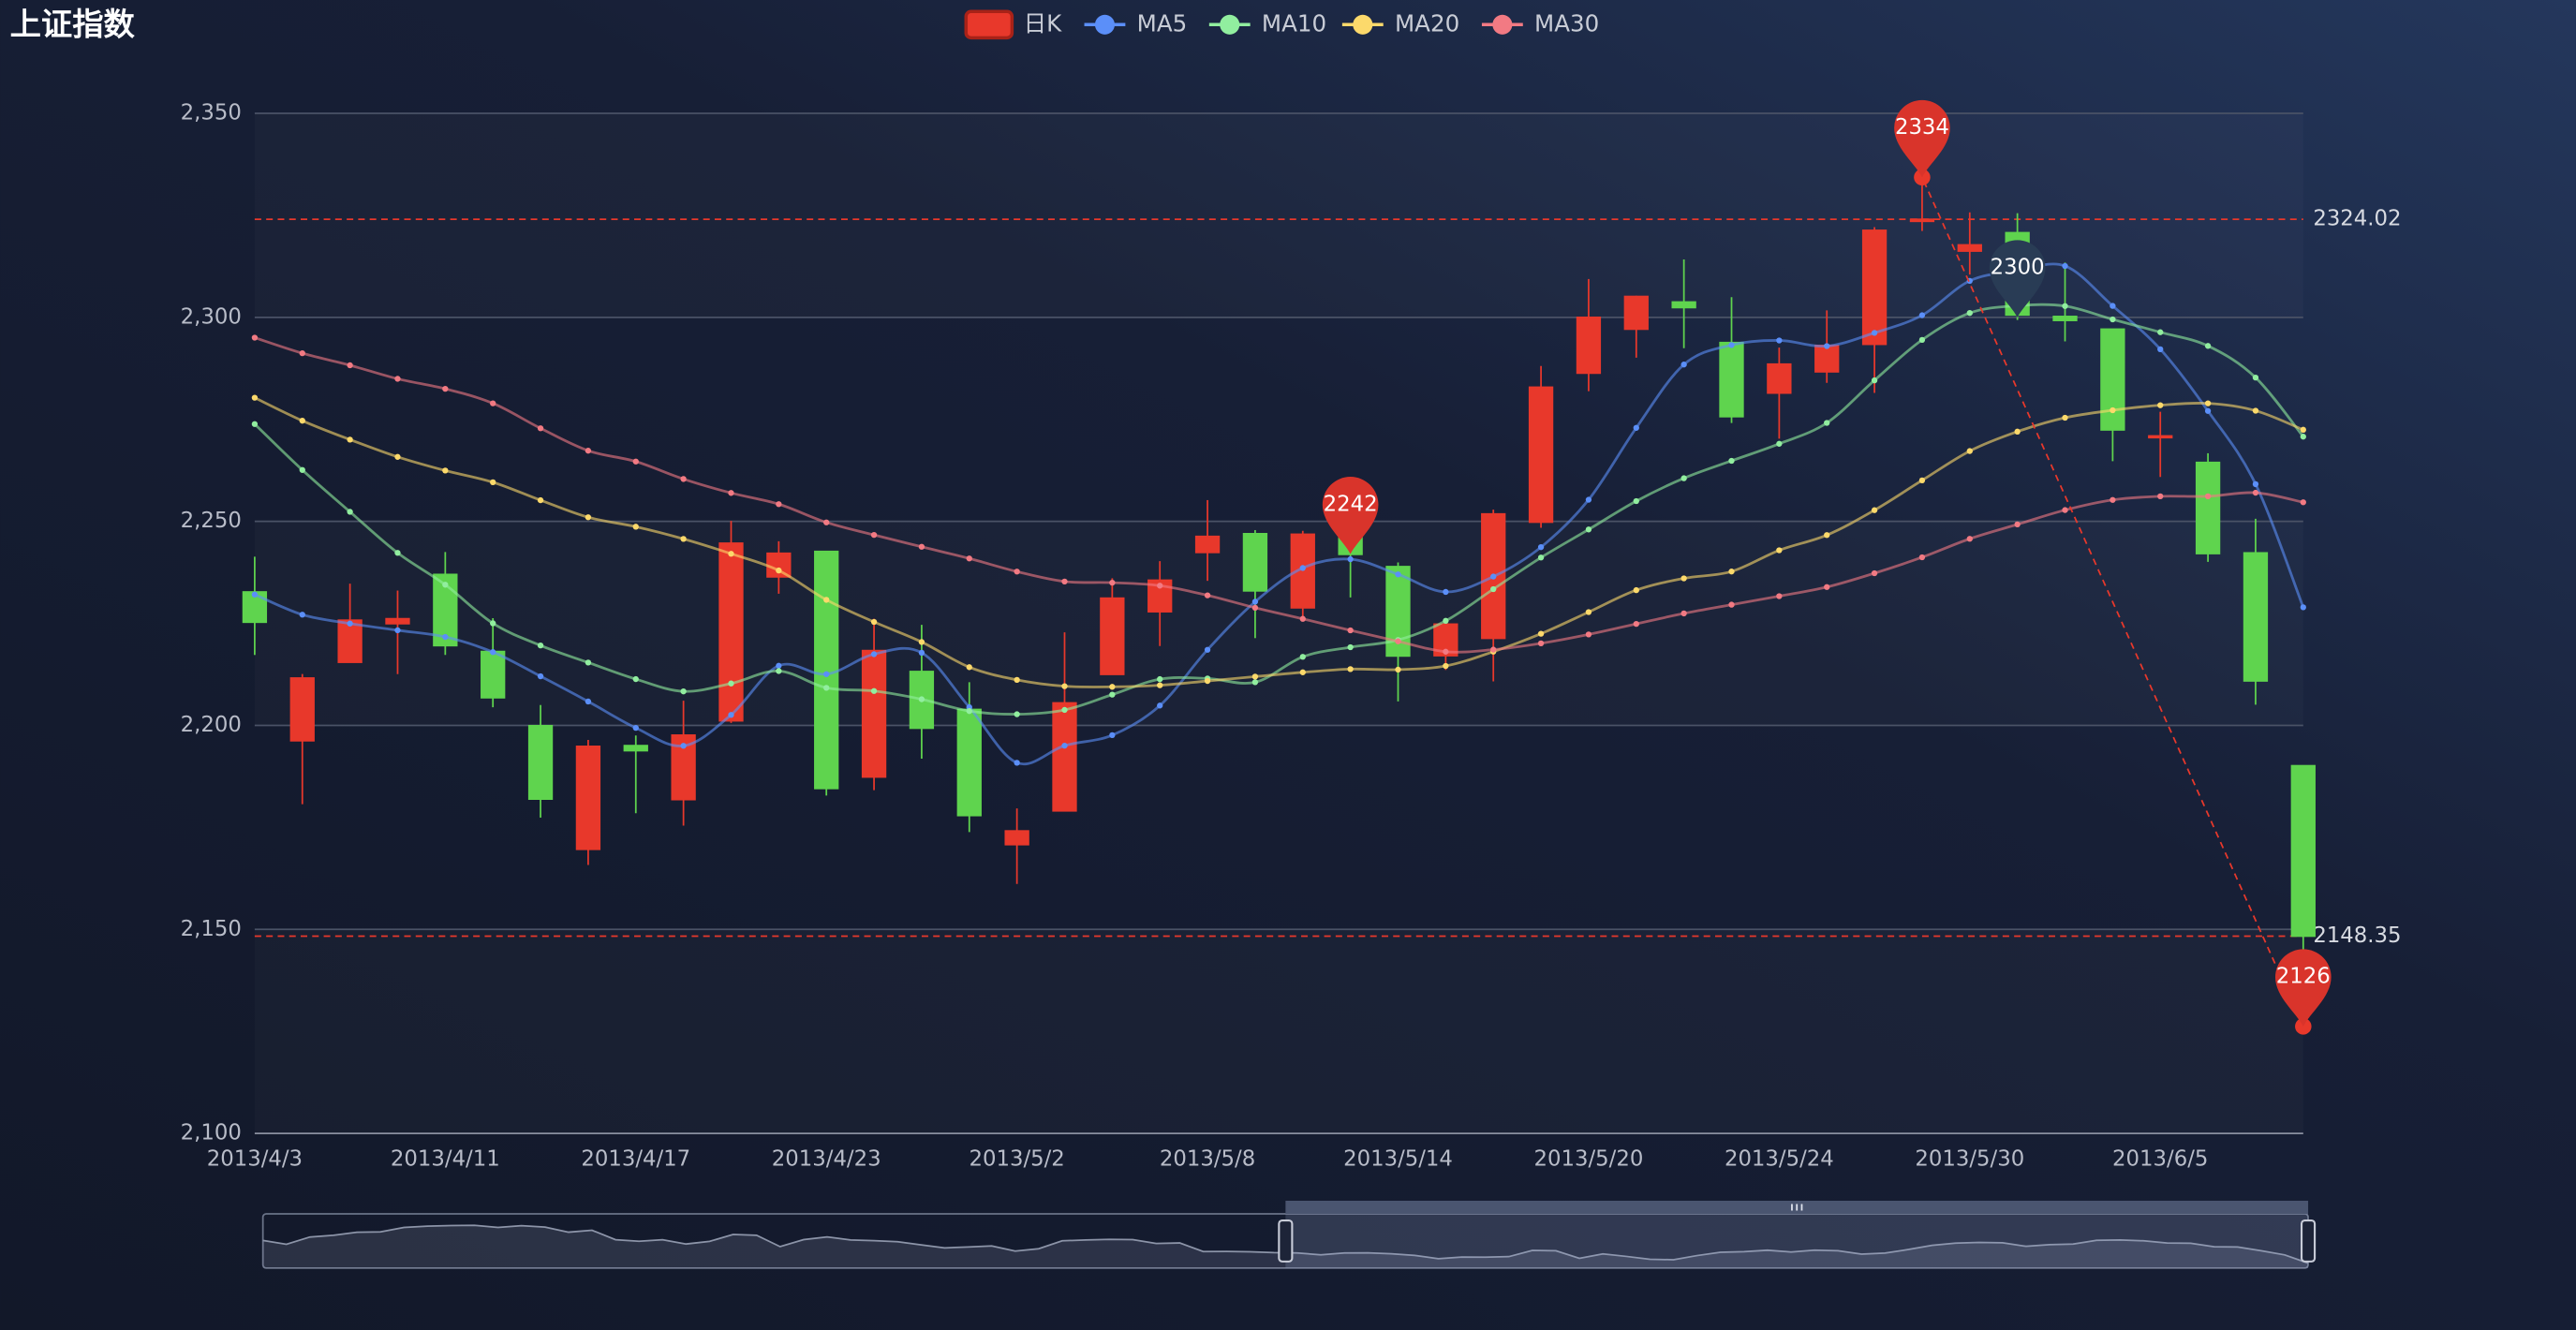  Describe the element at coordinates (1294, 23) in the screenshot. I see `legend-label: MA10` at that location.